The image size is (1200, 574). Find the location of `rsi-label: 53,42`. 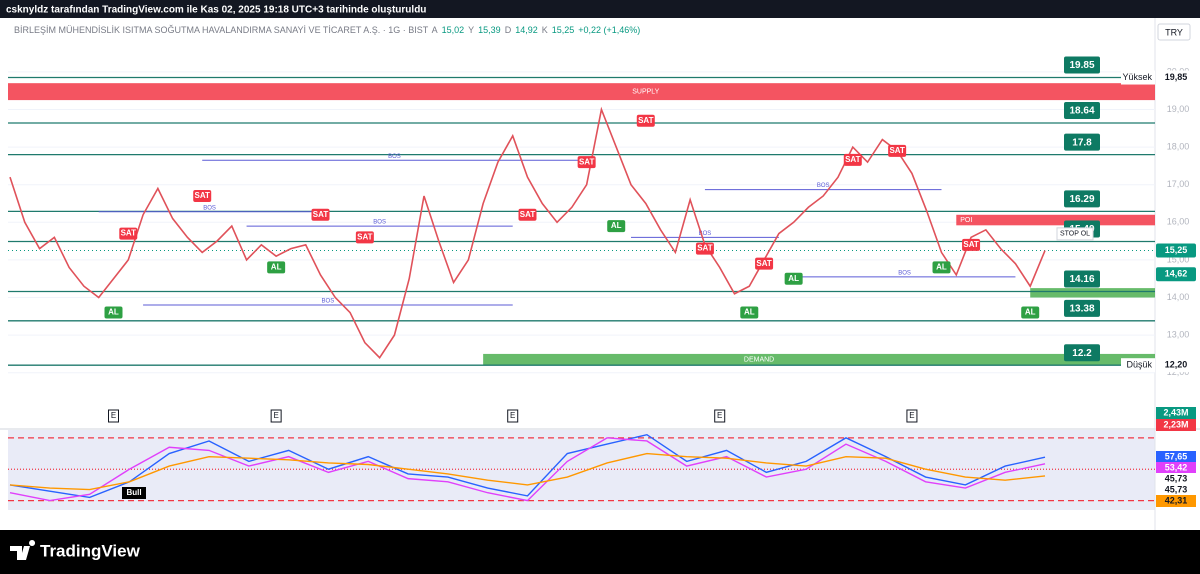

rsi-label: 53,42 is located at coordinates (1176, 467).